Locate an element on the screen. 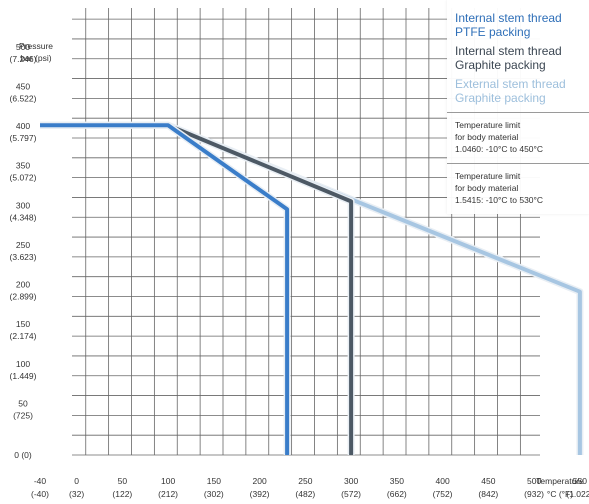  x-tick-sublabel: (662) is located at coordinates (397, 494).